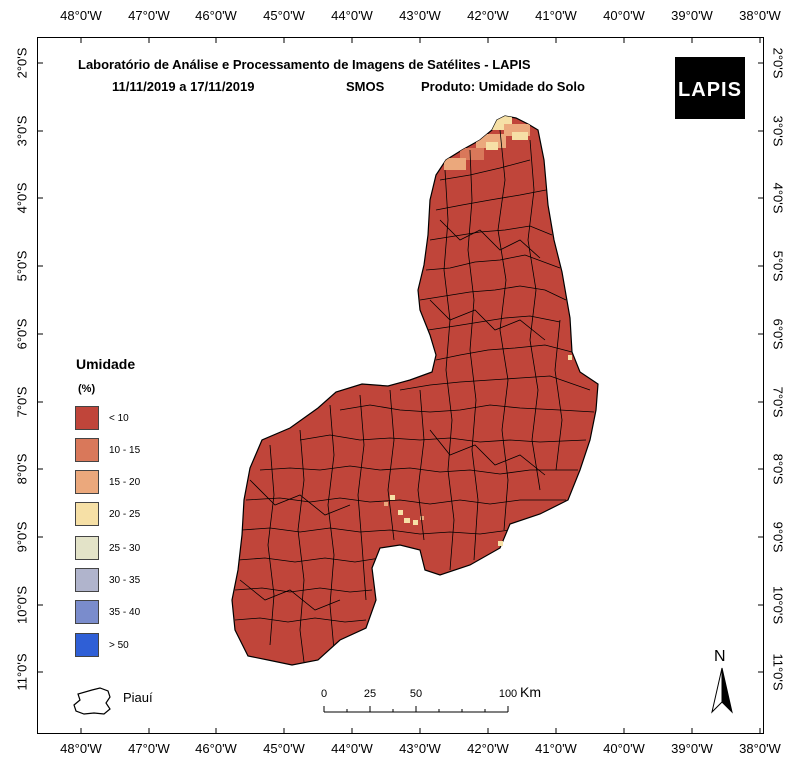 The image size is (800, 769). I want to click on legend-label: 25 - 30, so click(125, 548).